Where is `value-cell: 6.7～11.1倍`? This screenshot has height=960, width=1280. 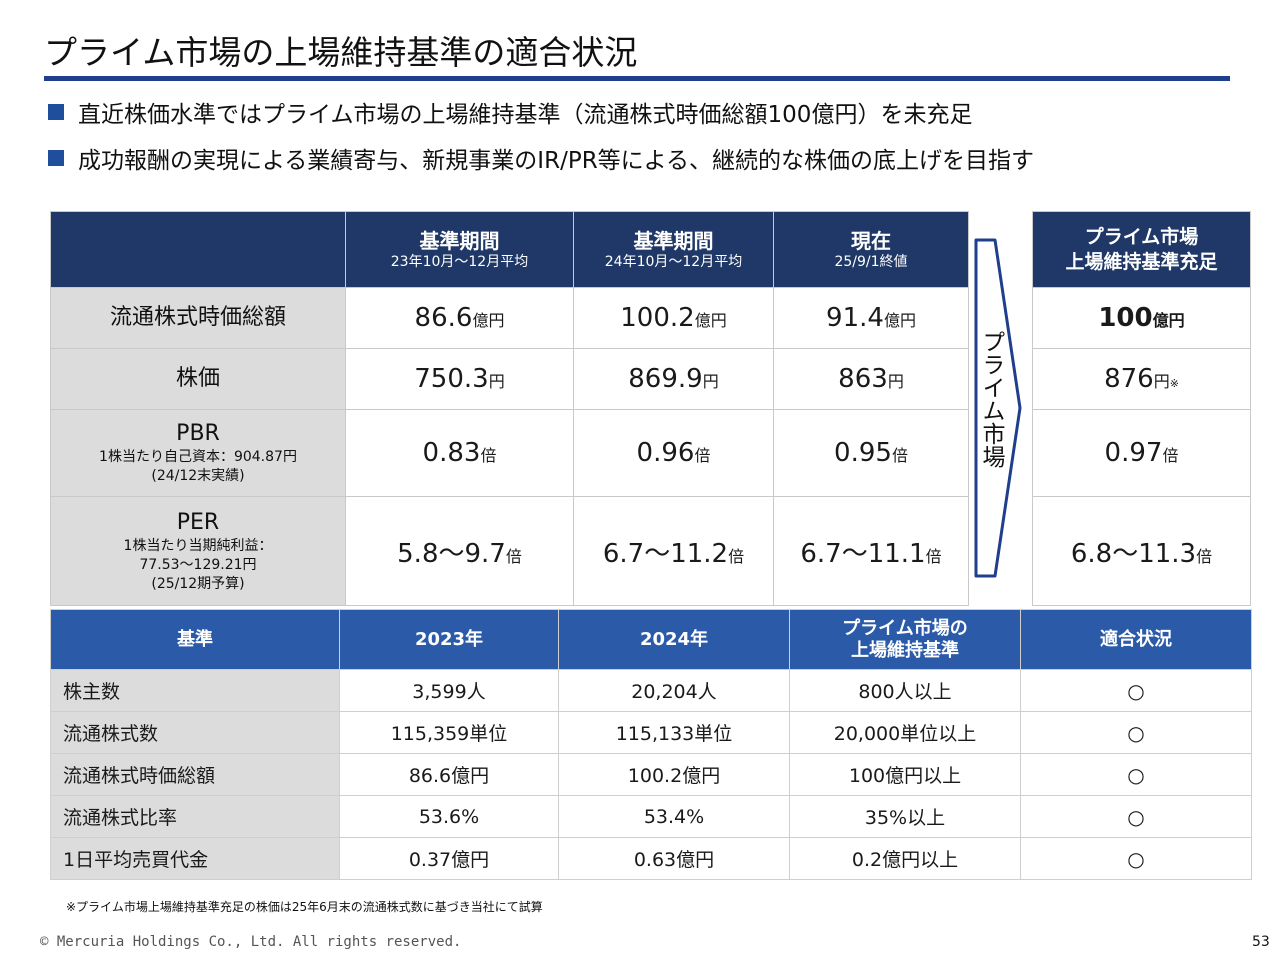
value-cell: 6.7～11.1倍 is located at coordinates (871, 551).